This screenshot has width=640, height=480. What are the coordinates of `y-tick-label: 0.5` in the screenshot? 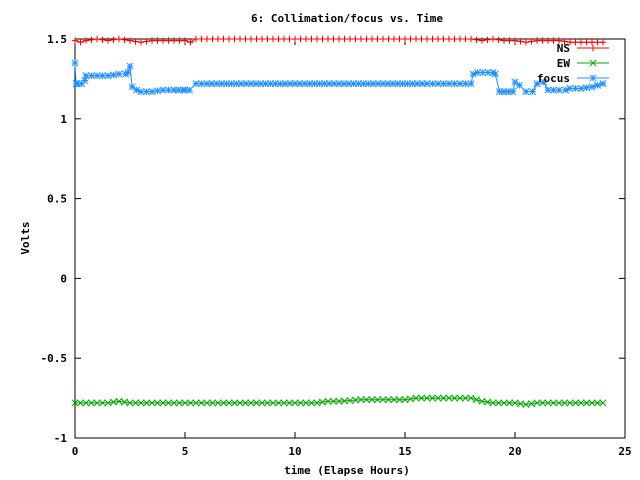 It's located at (57, 199).